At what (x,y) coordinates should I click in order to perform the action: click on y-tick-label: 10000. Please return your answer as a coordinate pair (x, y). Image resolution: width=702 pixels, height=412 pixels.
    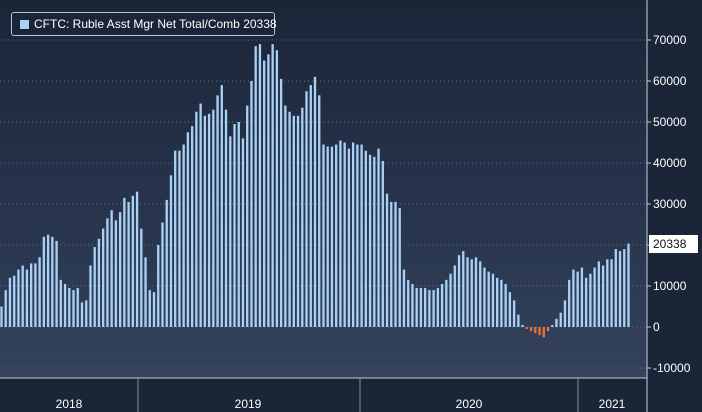
    Looking at the image, I should click on (670, 286).